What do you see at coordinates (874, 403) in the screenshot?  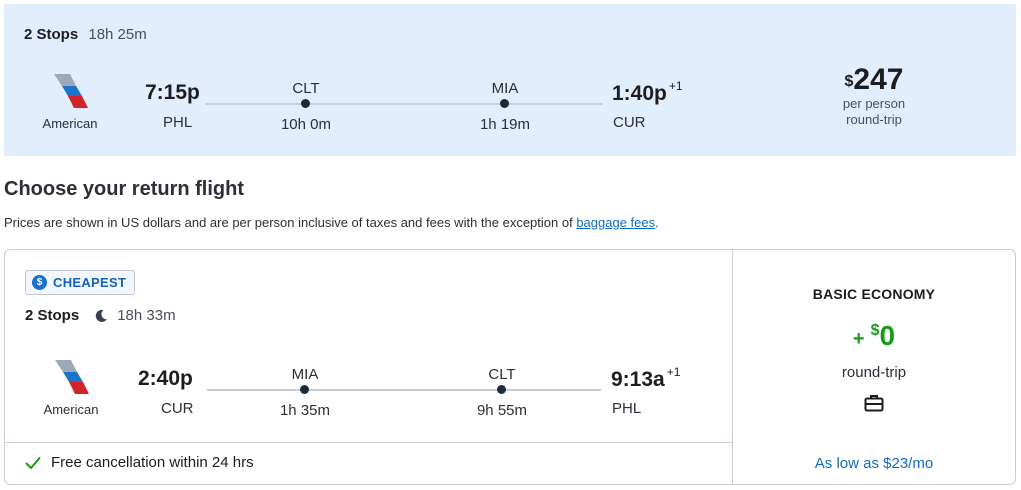 I see `briefcase-icon` at bounding box center [874, 403].